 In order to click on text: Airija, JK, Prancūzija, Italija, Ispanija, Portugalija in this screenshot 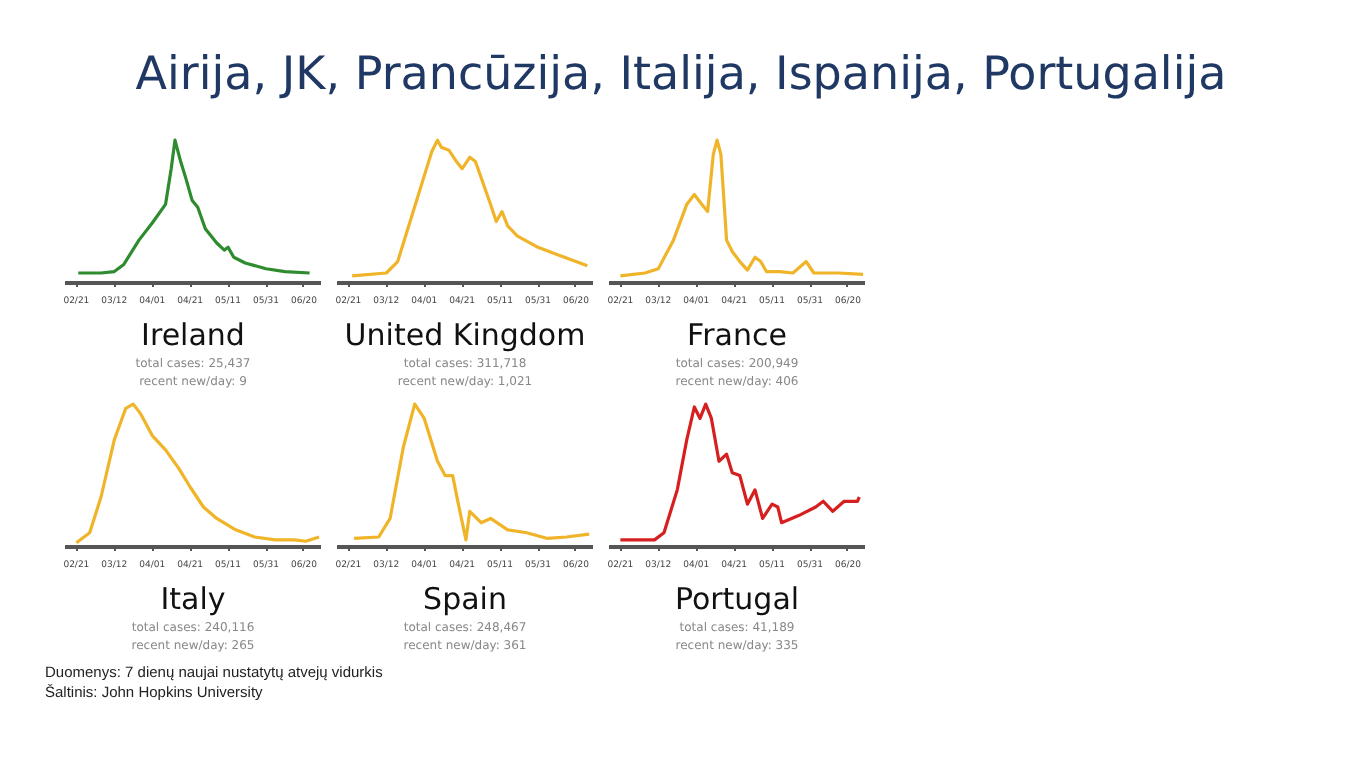, I will do `click(681, 75)`.